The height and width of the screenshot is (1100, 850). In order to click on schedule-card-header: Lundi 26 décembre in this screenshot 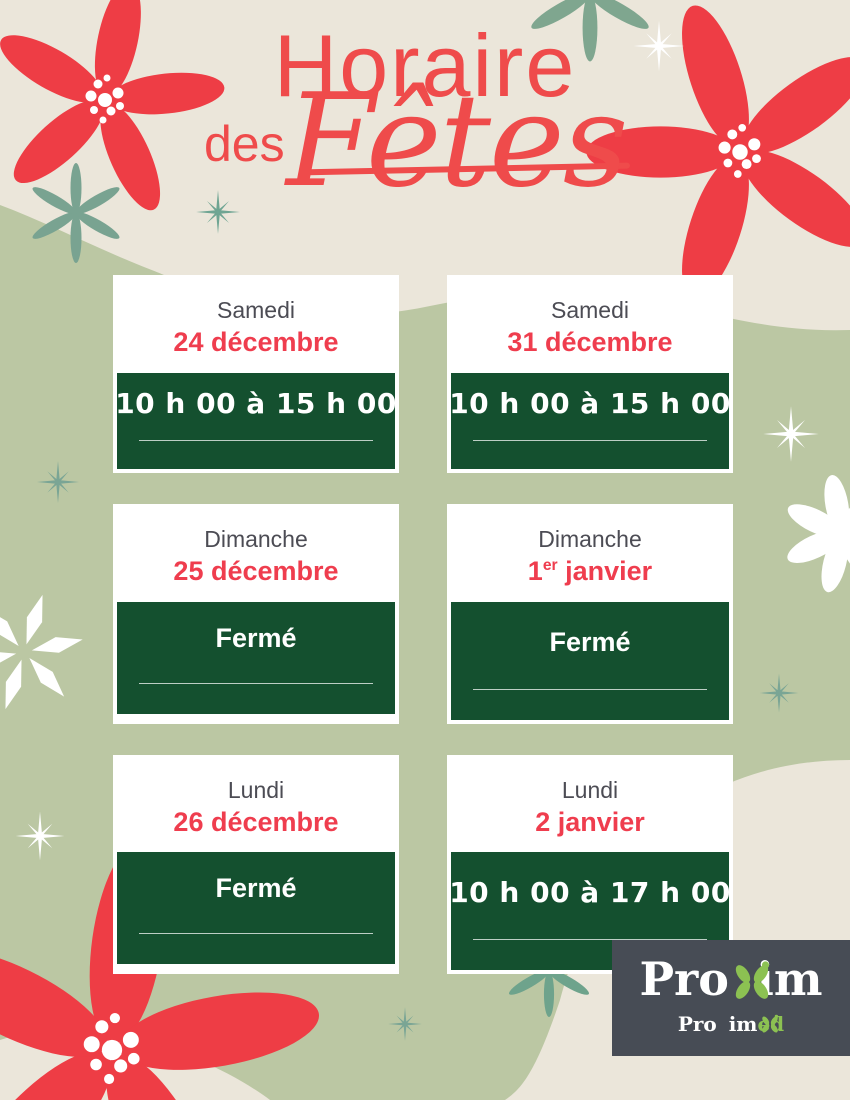, I will do `click(256, 805)`.